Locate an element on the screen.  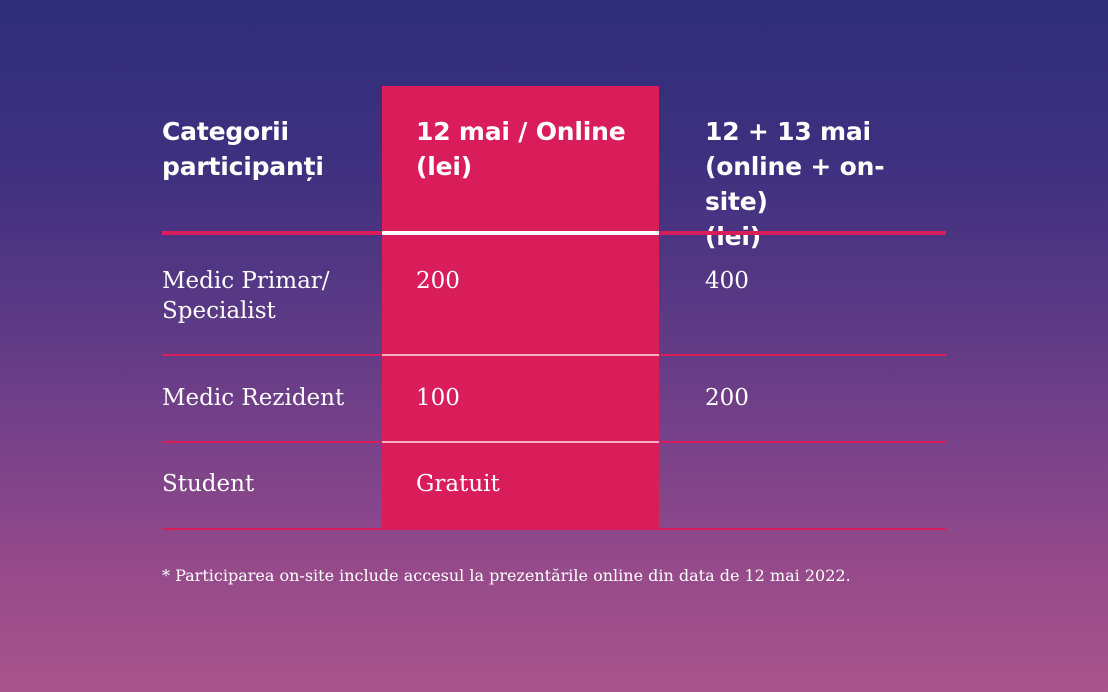
row-price-onsite: 400 is located at coordinates (727, 281).